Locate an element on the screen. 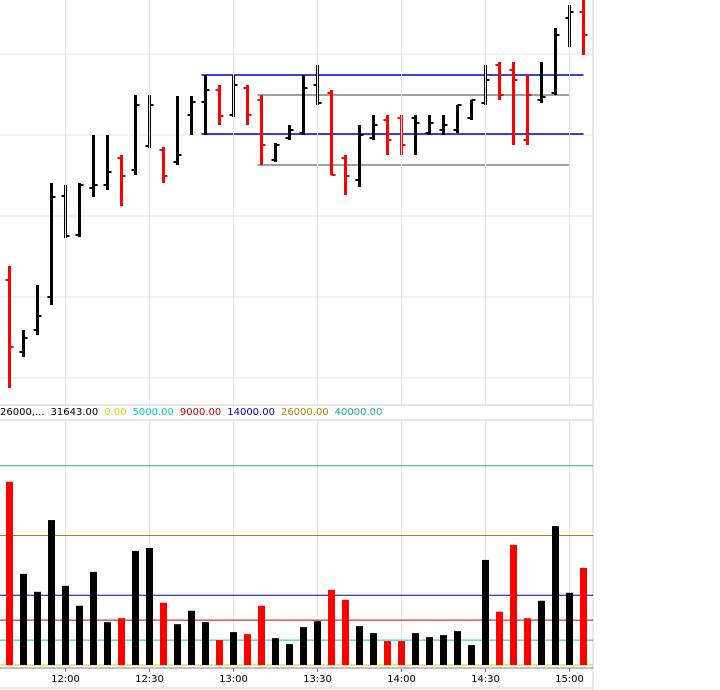 The width and height of the screenshot is (720, 690). x-tick-label: 14:00 is located at coordinates (401, 679).